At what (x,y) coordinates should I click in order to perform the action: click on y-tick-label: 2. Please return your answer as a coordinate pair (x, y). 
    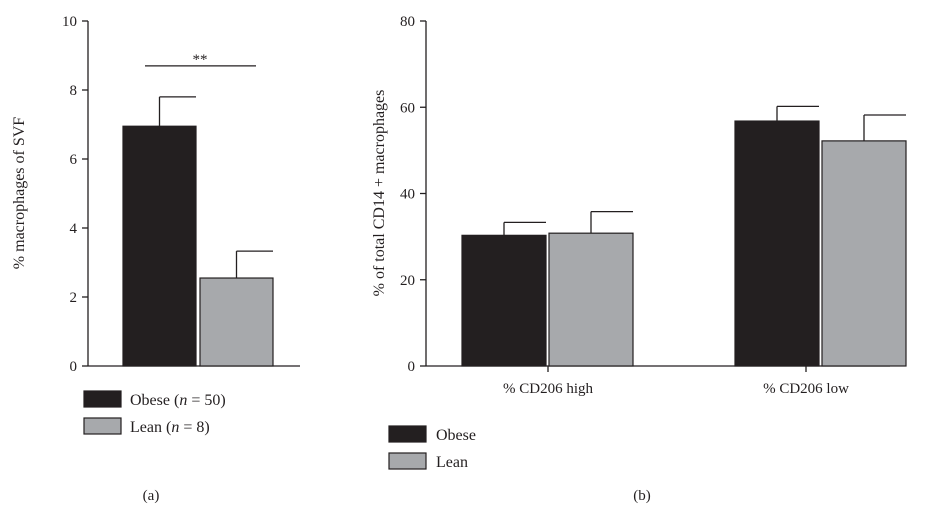
    Looking at the image, I should click on (74, 298).